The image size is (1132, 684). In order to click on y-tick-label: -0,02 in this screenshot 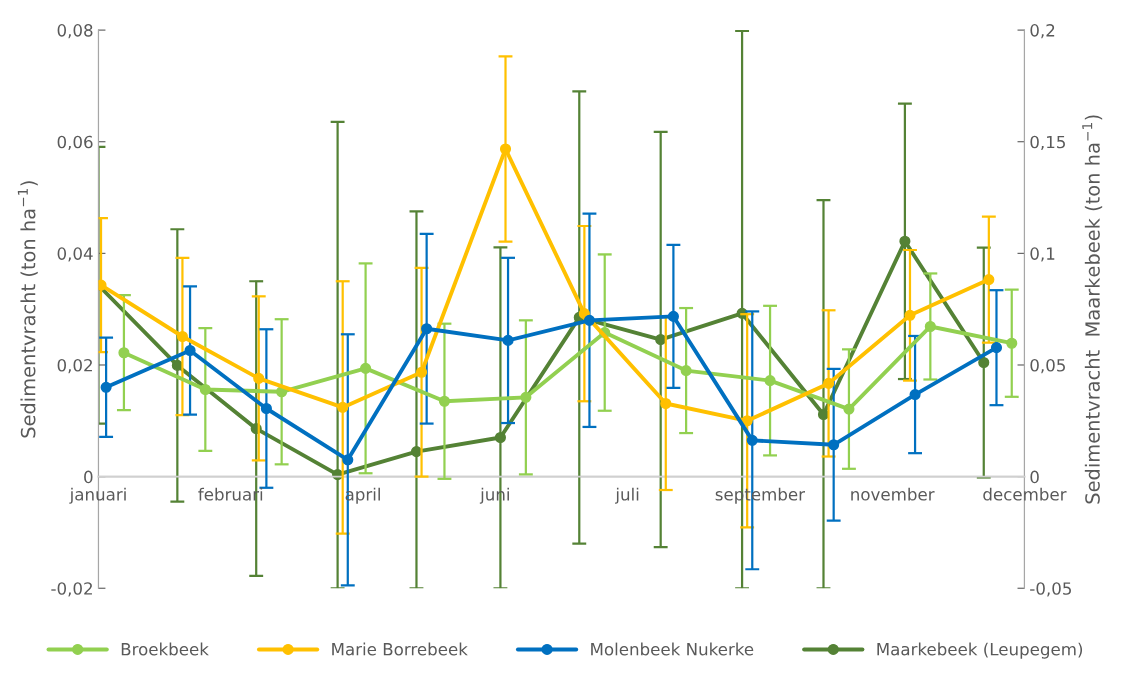, I will do `click(71, 589)`.